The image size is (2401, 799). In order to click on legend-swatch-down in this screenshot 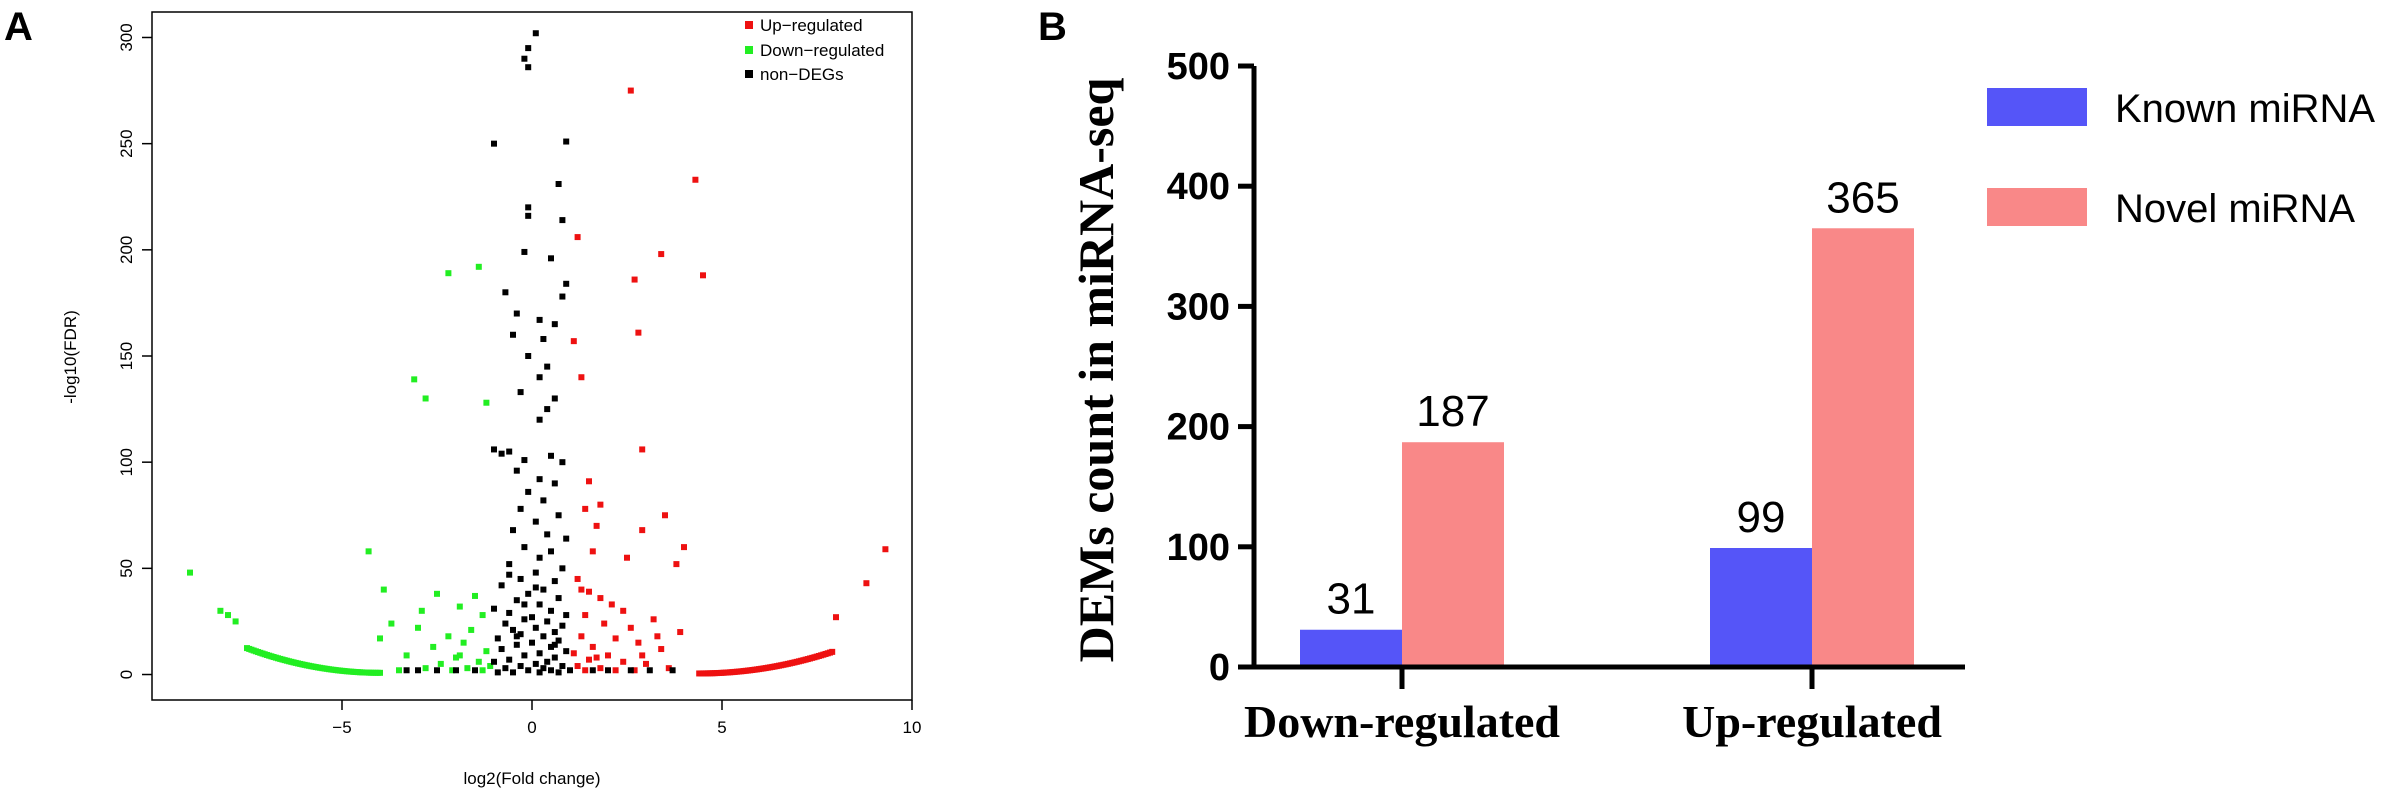, I will do `click(749, 50)`.